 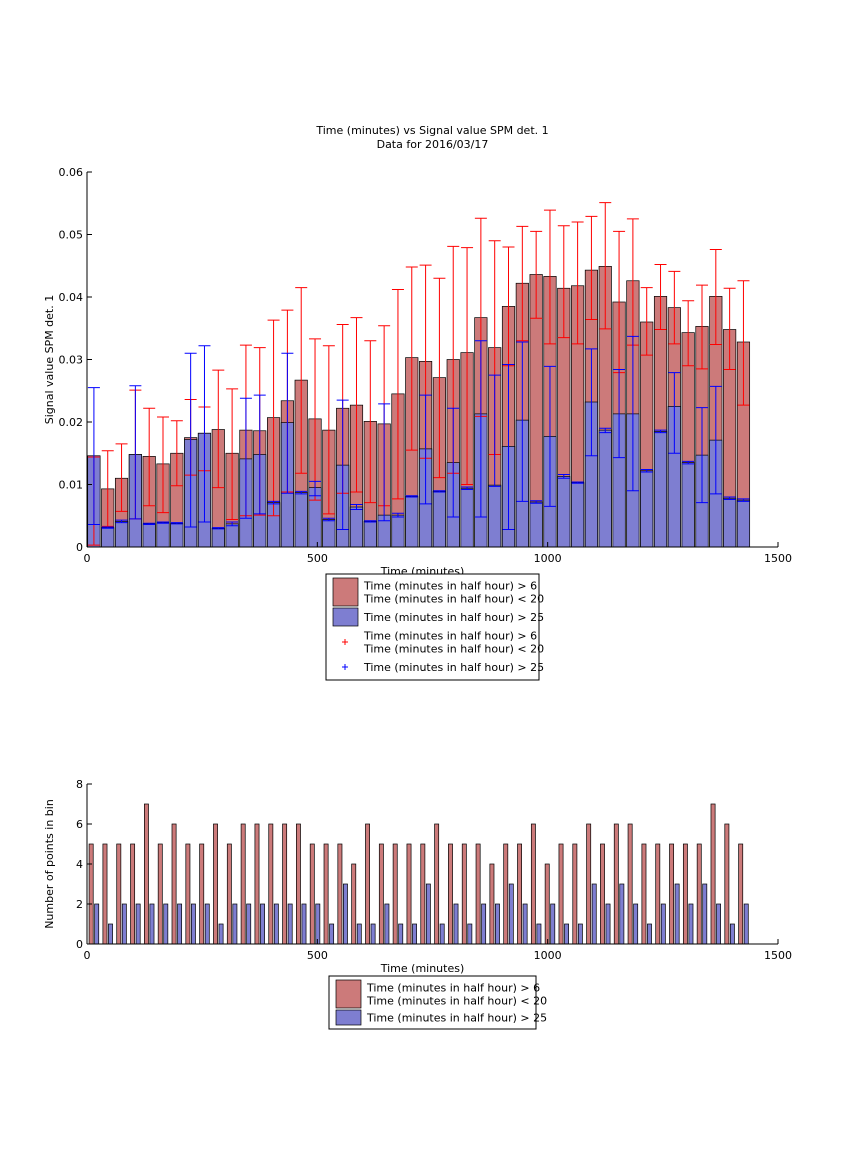 What do you see at coordinates (453, 599) in the screenshot?
I see `chart-1-legend-label-0-1: Time (minutes in half hour) < 20` at bounding box center [453, 599].